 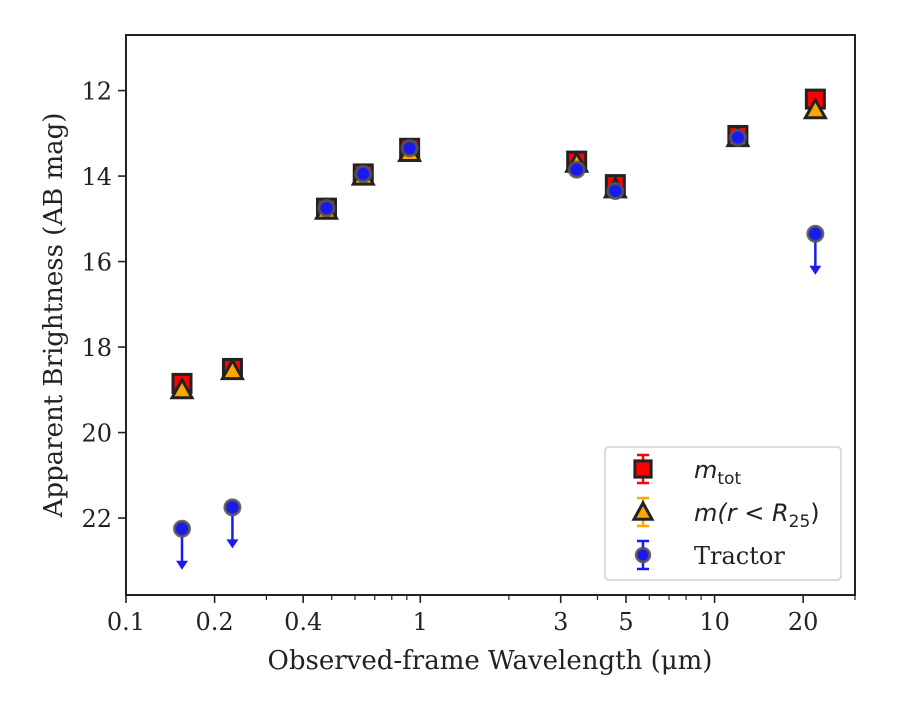 What do you see at coordinates (96, 177) in the screenshot?
I see `y-tick-label: 14` at bounding box center [96, 177].